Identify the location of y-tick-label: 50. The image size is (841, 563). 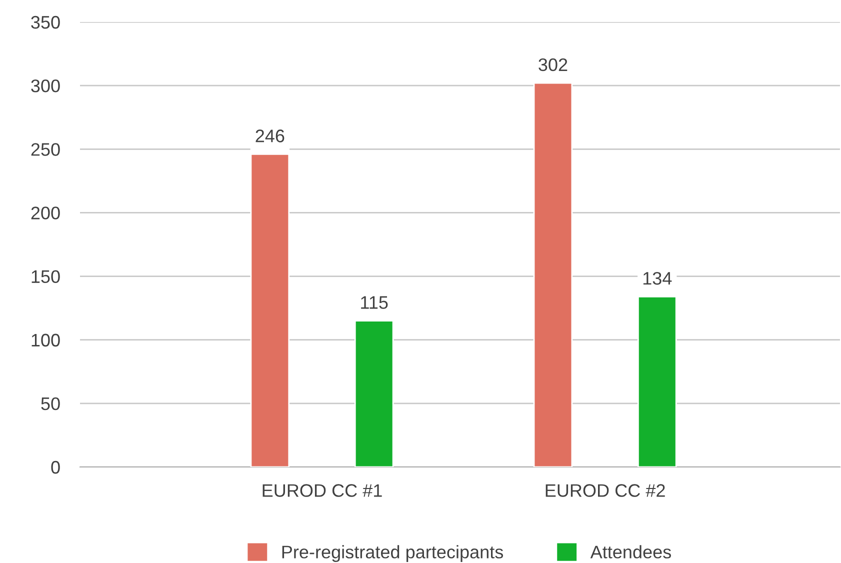
(50, 403).